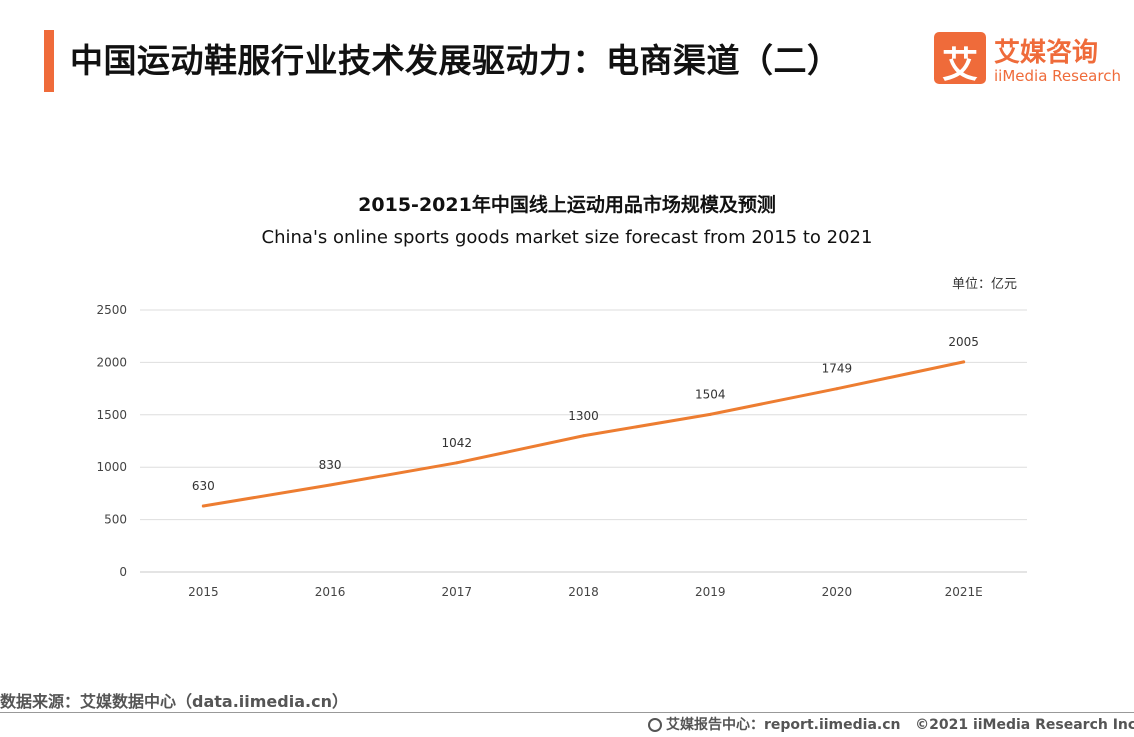 The height and width of the screenshot is (737, 1134). What do you see at coordinates (111, 310) in the screenshot?
I see `y-tick-label: 2500` at bounding box center [111, 310].